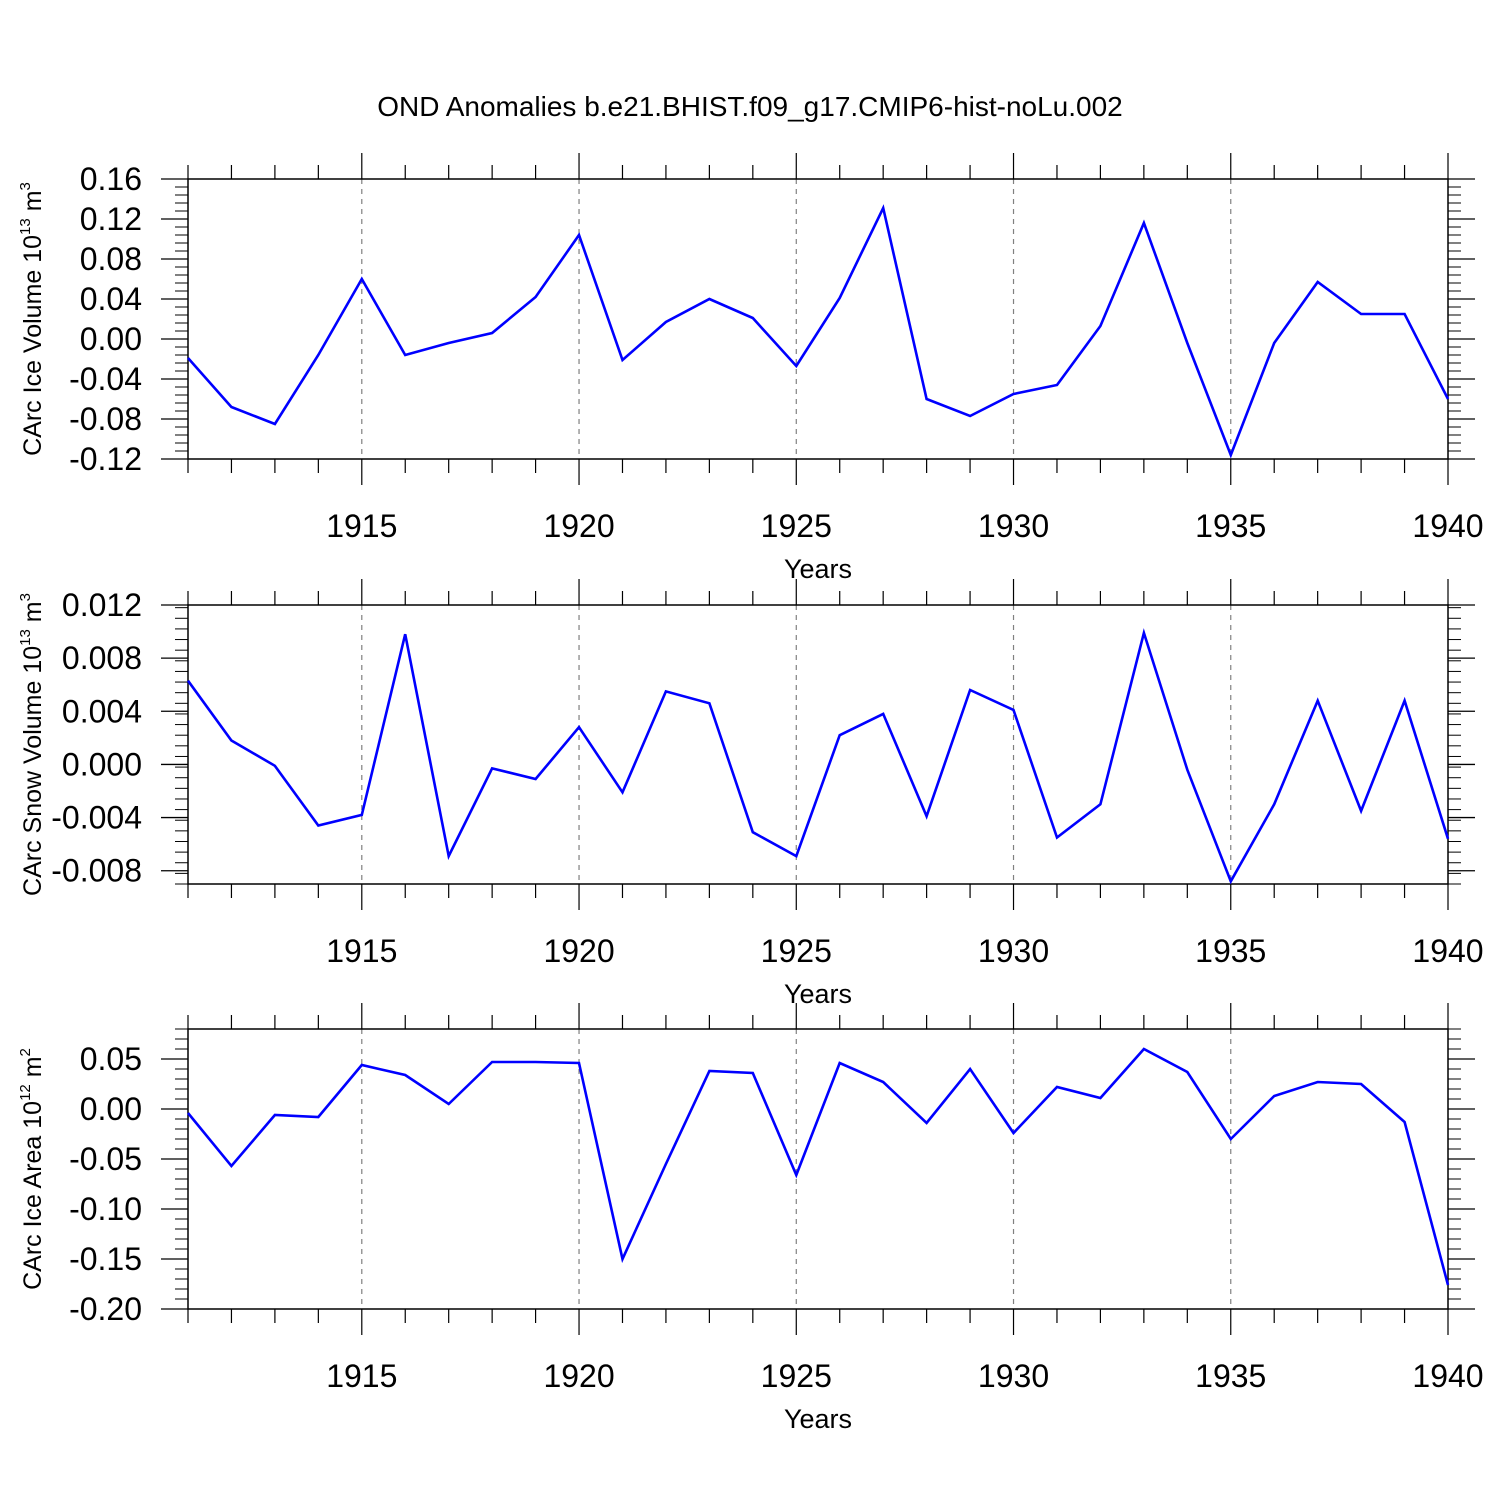 This screenshot has height=1500, width=1500. What do you see at coordinates (96, 738) in the screenshot?
I see `snow-volume-y-tick-labels: 0.012 0.008 0.004 0.000 -0.004 -0.008` at bounding box center [96, 738].